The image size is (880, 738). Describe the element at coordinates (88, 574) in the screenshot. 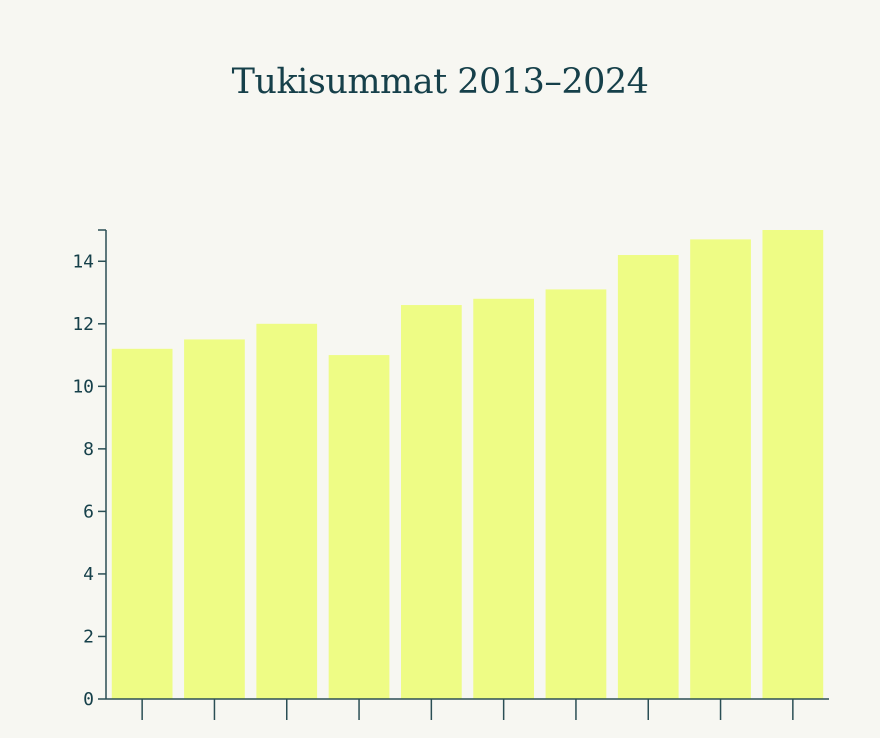

I see `y-tick-label-2: 4` at that location.